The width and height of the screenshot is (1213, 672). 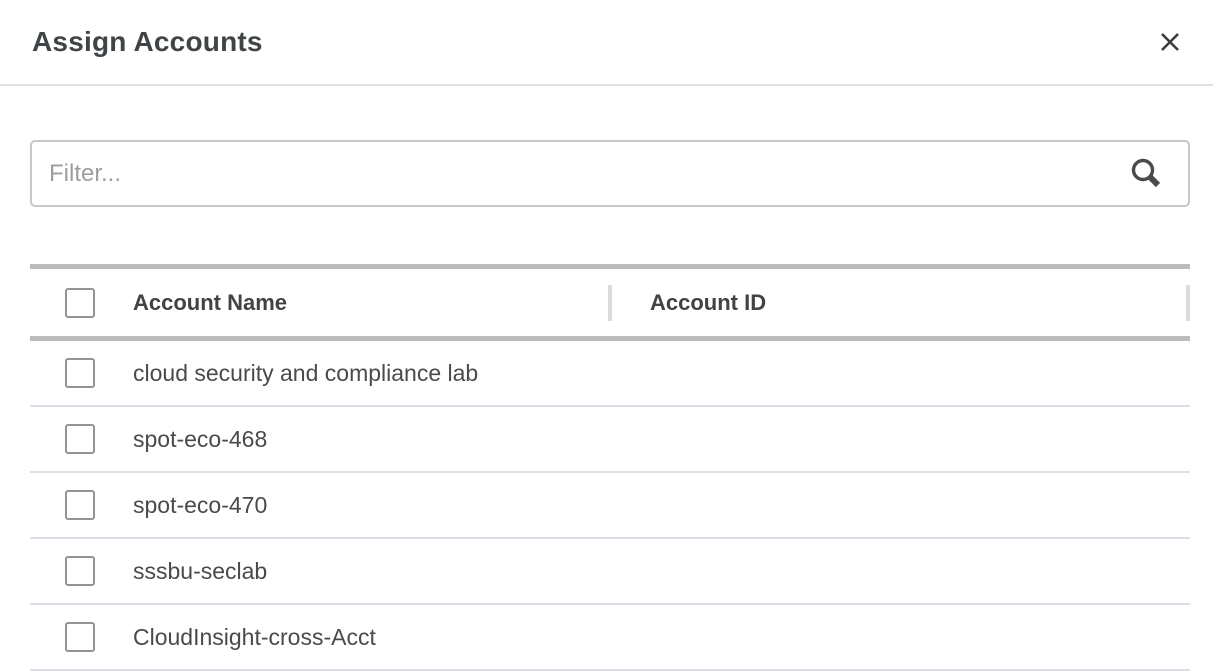 I want to click on column-divider, so click(x=610, y=302).